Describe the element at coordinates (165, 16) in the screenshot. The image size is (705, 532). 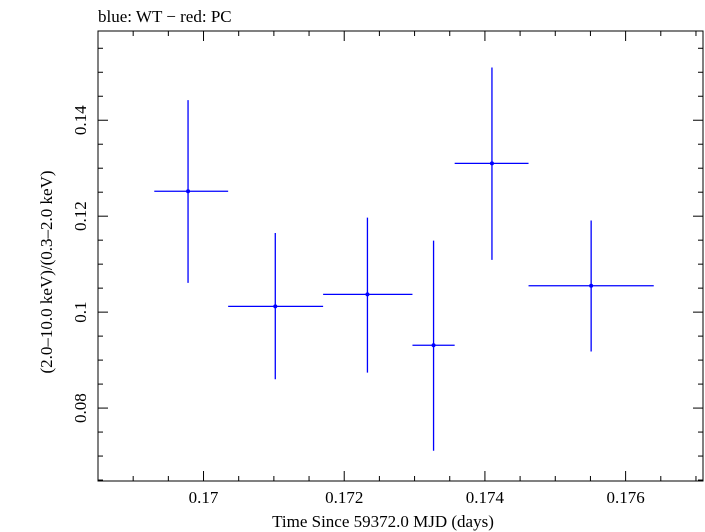
I see `chart-title: blue: WT − red: PC` at that location.